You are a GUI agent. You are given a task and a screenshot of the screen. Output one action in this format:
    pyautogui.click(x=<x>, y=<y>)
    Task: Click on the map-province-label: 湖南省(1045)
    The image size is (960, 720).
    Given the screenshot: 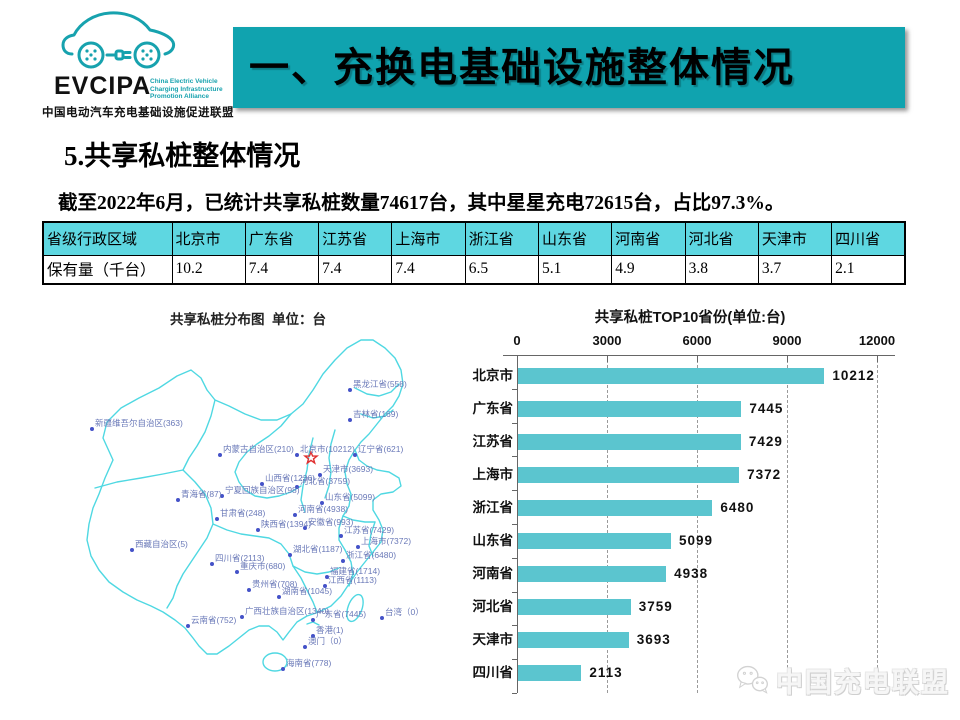 What is the action you would take?
    pyautogui.click(x=307, y=591)
    